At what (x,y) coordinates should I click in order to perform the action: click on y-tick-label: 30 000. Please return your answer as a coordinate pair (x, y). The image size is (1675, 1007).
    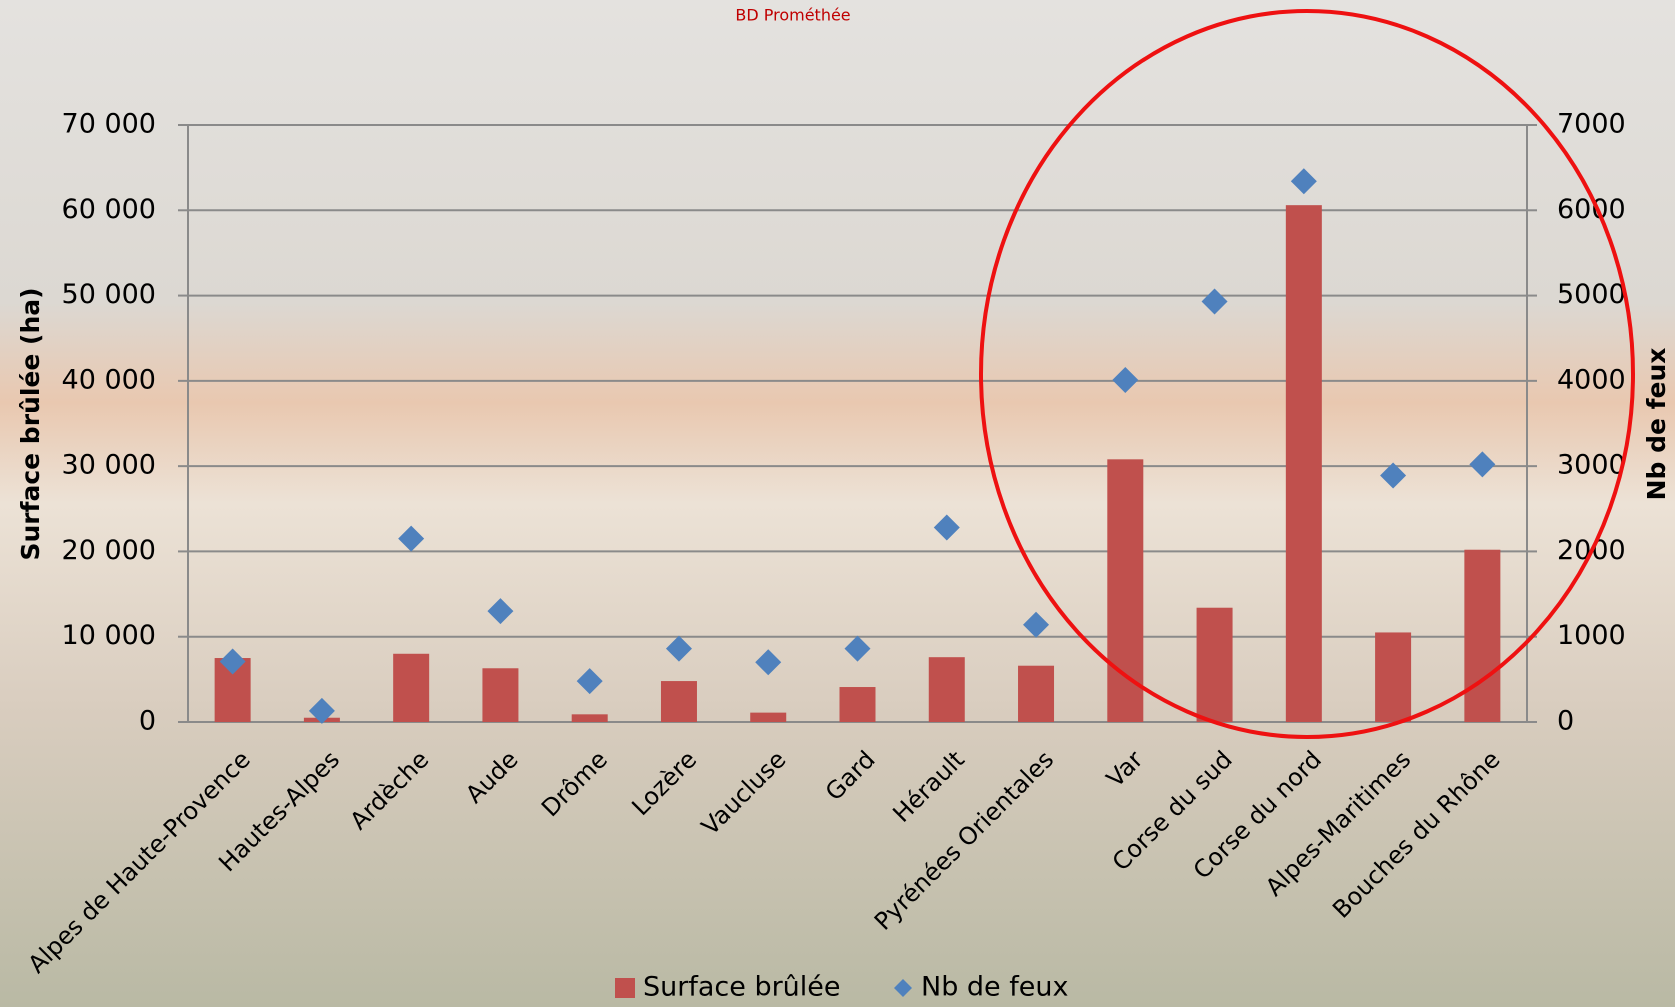
    Looking at the image, I should click on (109, 465).